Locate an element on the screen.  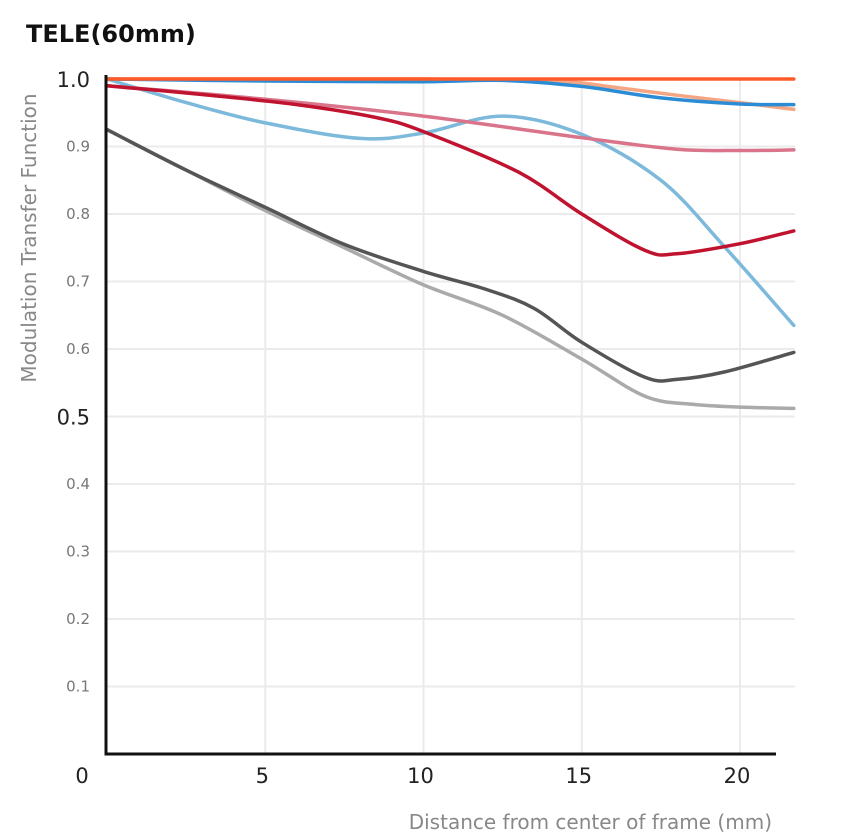
y-tick-label: 0.1 is located at coordinates (78, 687).